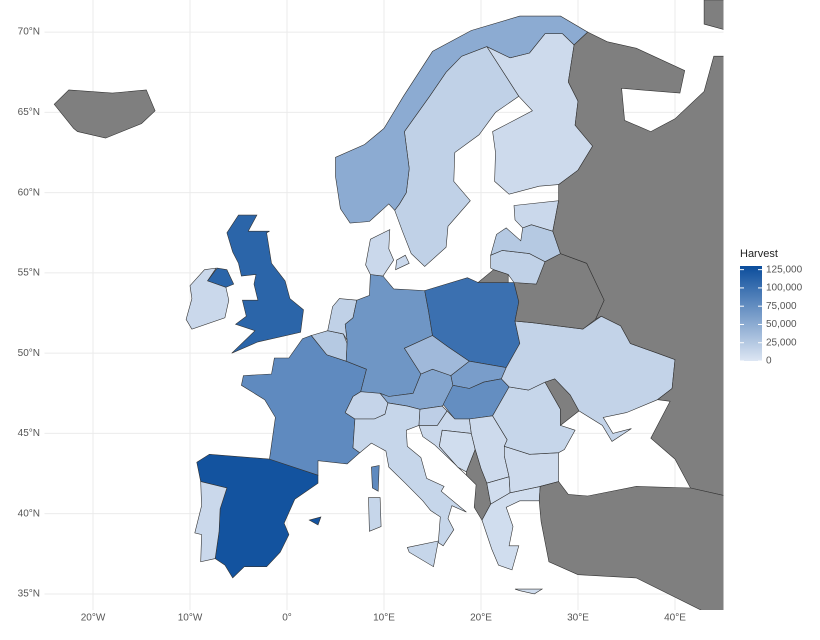 The image size is (820, 640). Describe the element at coordinates (751, 313) in the screenshot. I see `colorbar` at that location.